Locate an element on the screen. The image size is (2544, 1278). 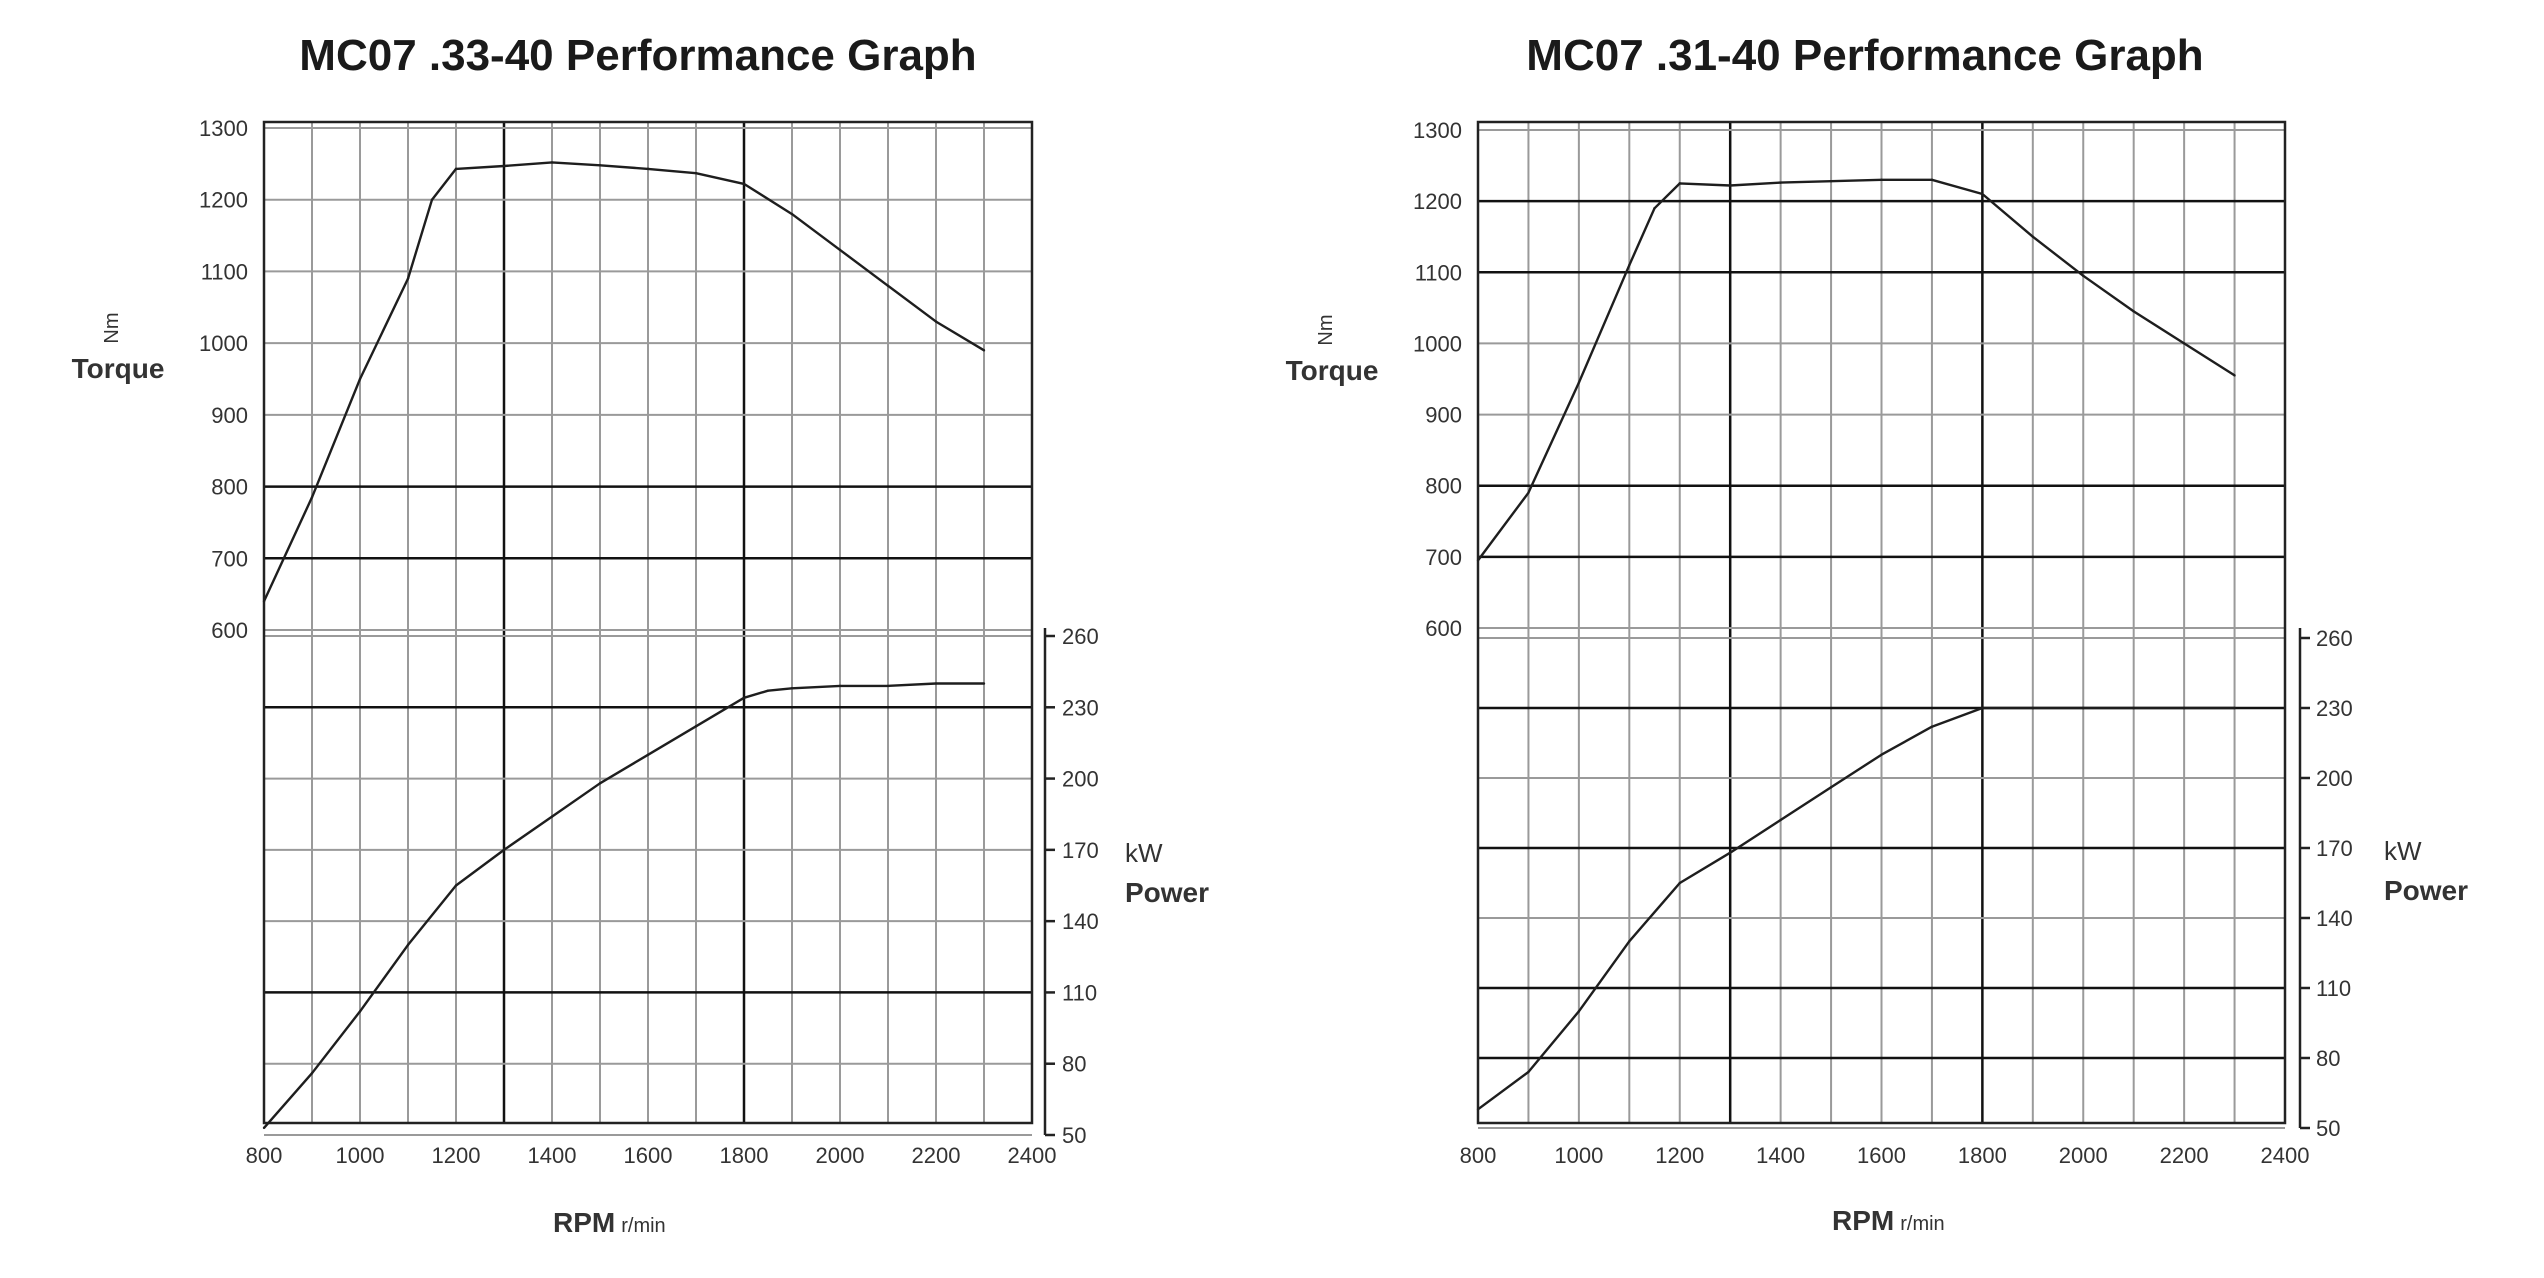
power-tick-label: 230 is located at coordinates (1080, 707).